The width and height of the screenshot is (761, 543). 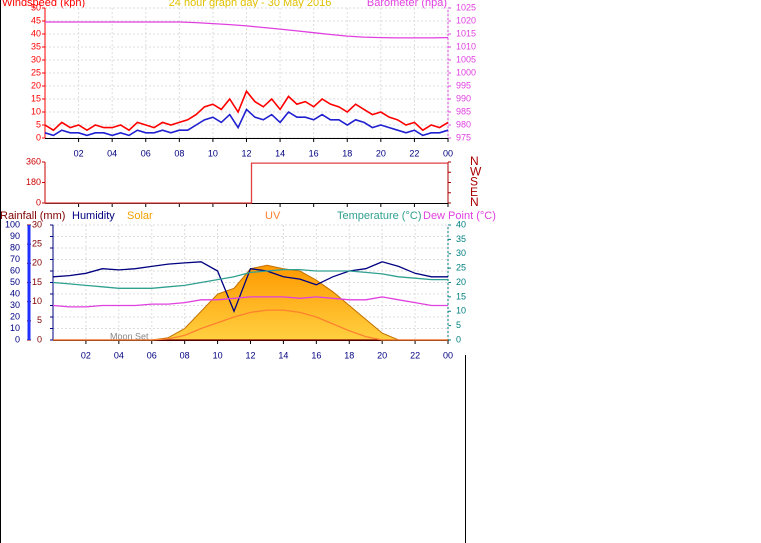 What do you see at coordinates (36, 46) in the screenshot?
I see `y-tick-label: 35` at bounding box center [36, 46].